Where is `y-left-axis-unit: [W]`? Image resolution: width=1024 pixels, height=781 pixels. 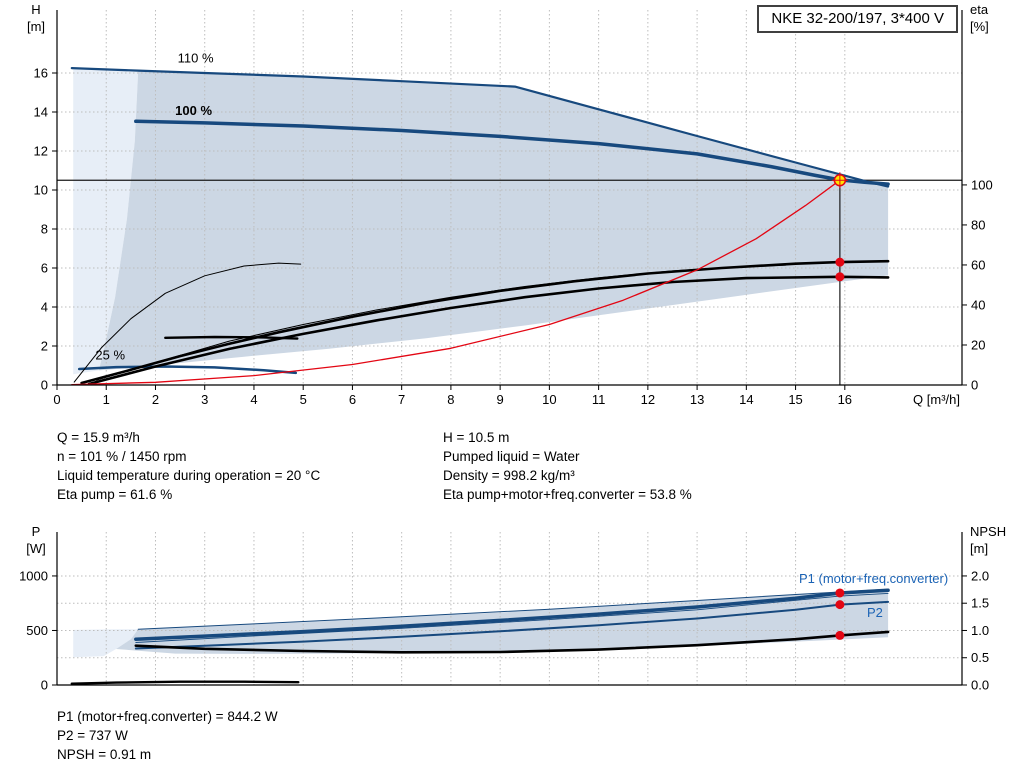
y-left-axis-unit: [W] is located at coordinates (36, 548).